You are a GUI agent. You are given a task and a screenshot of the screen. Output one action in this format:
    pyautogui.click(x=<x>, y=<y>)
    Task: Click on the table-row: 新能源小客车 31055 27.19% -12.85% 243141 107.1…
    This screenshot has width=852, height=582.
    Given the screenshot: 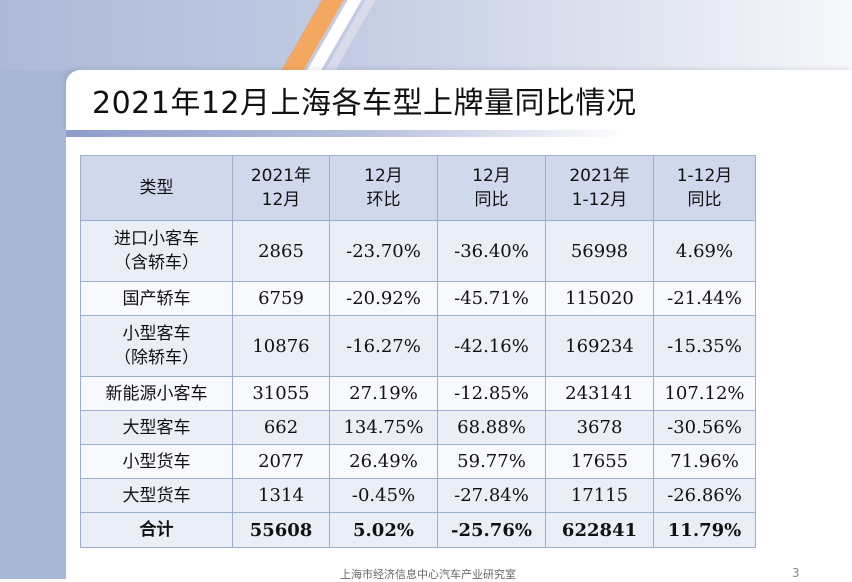 What is the action you would take?
    pyautogui.click(x=418, y=393)
    